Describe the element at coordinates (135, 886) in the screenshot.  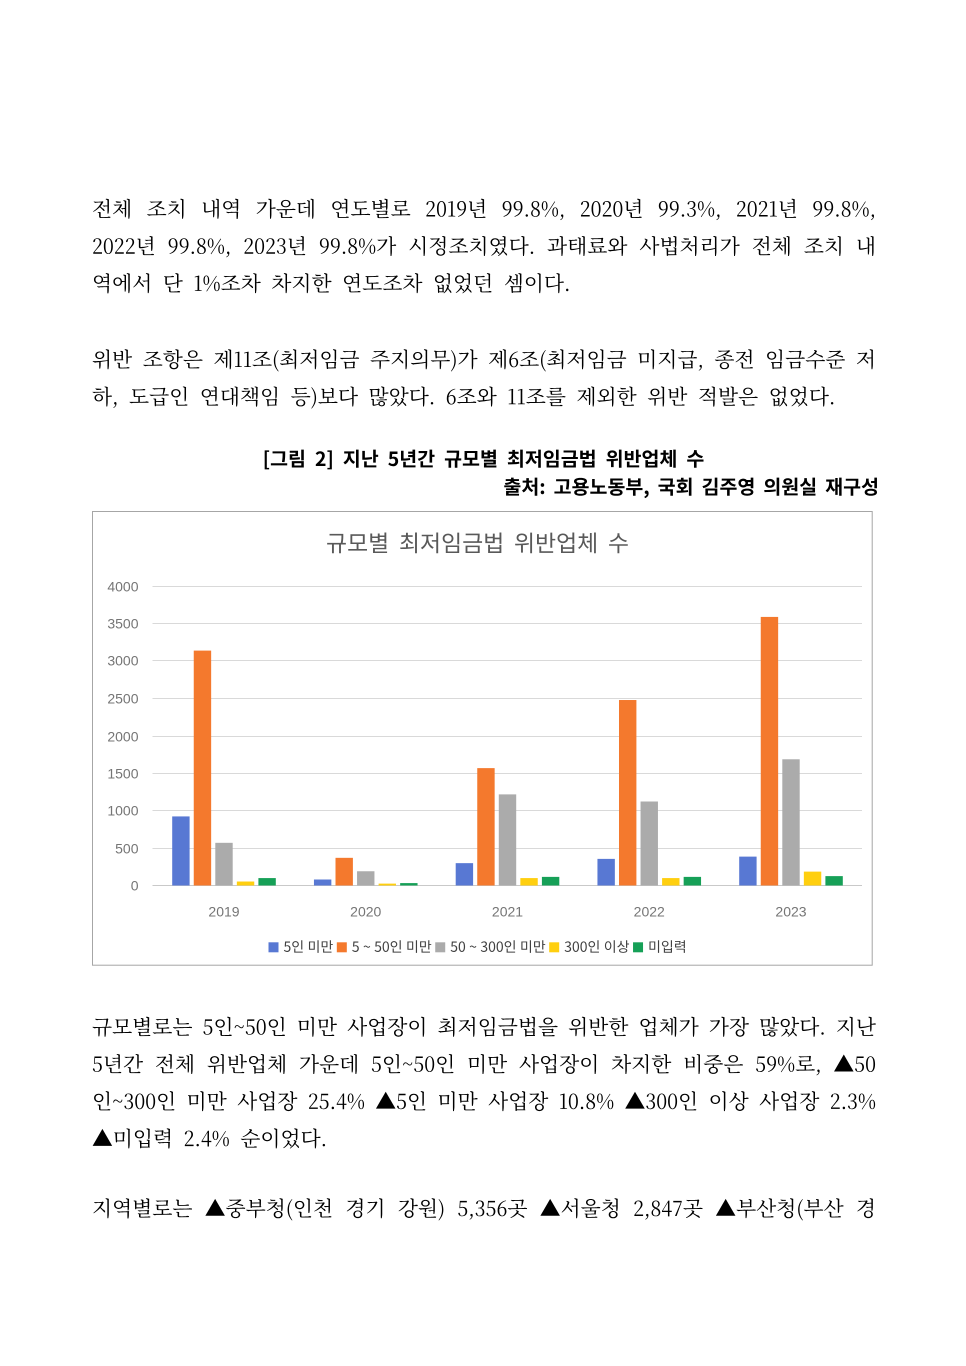
I see `svg-text: 0` at that location.